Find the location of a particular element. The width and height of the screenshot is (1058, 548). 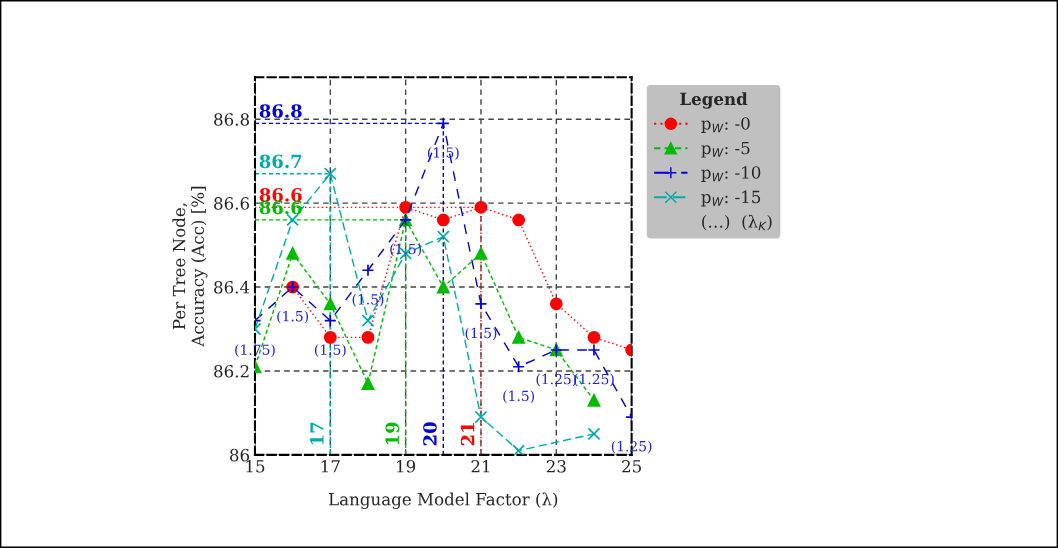

legend-label: p$_{W}$: -5 is located at coordinates (725, 149).